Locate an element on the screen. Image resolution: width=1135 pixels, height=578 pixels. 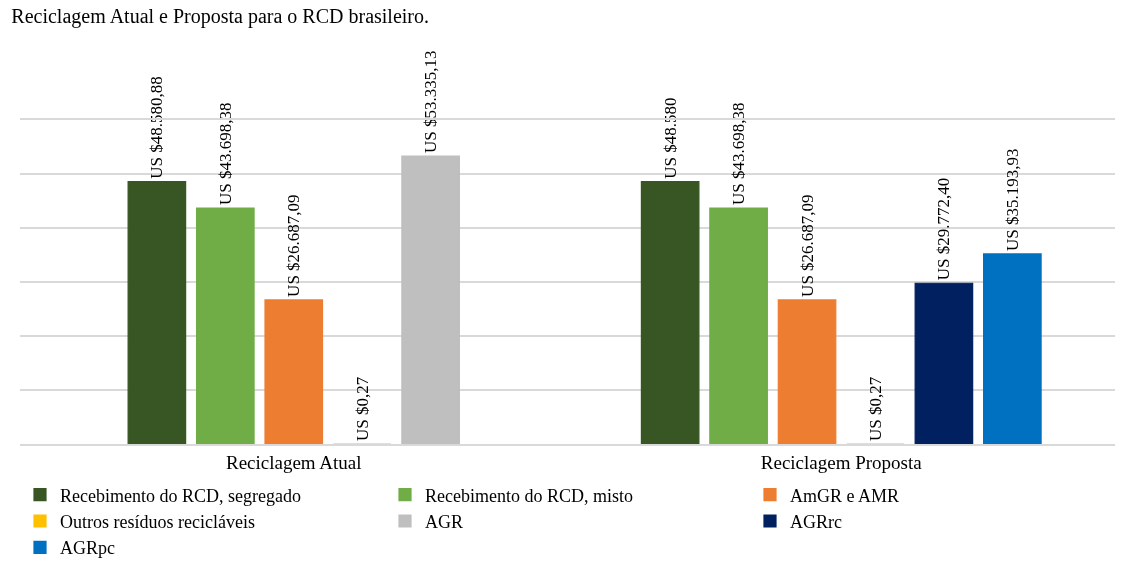
data-label: US $35.193,93 is located at coordinates (1012, 199).